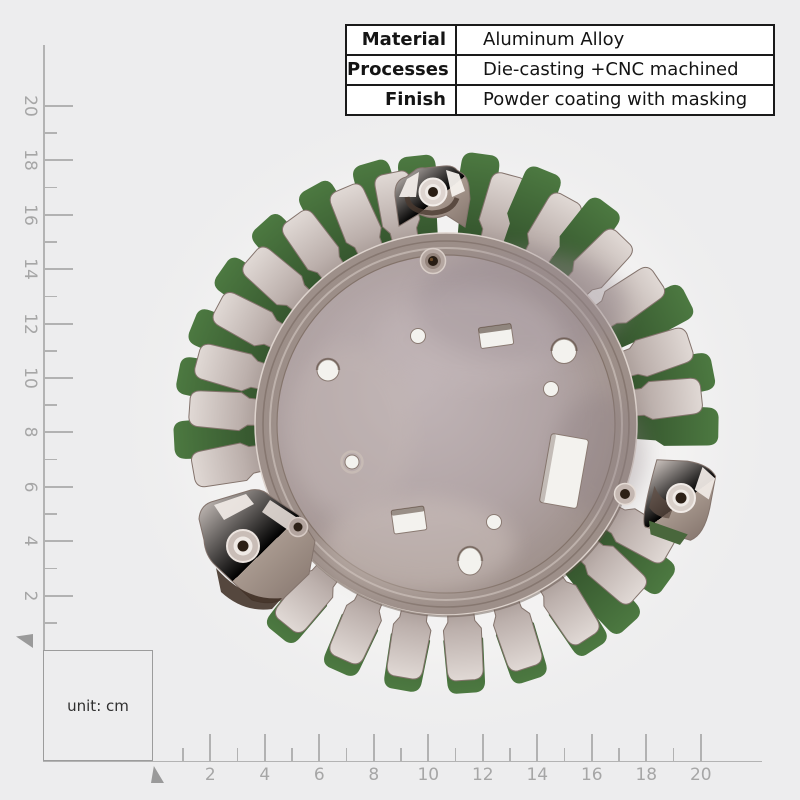  Describe the element at coordinates (30, 432) in the screenshot. I see `v-ruler-label: 8` at that location.